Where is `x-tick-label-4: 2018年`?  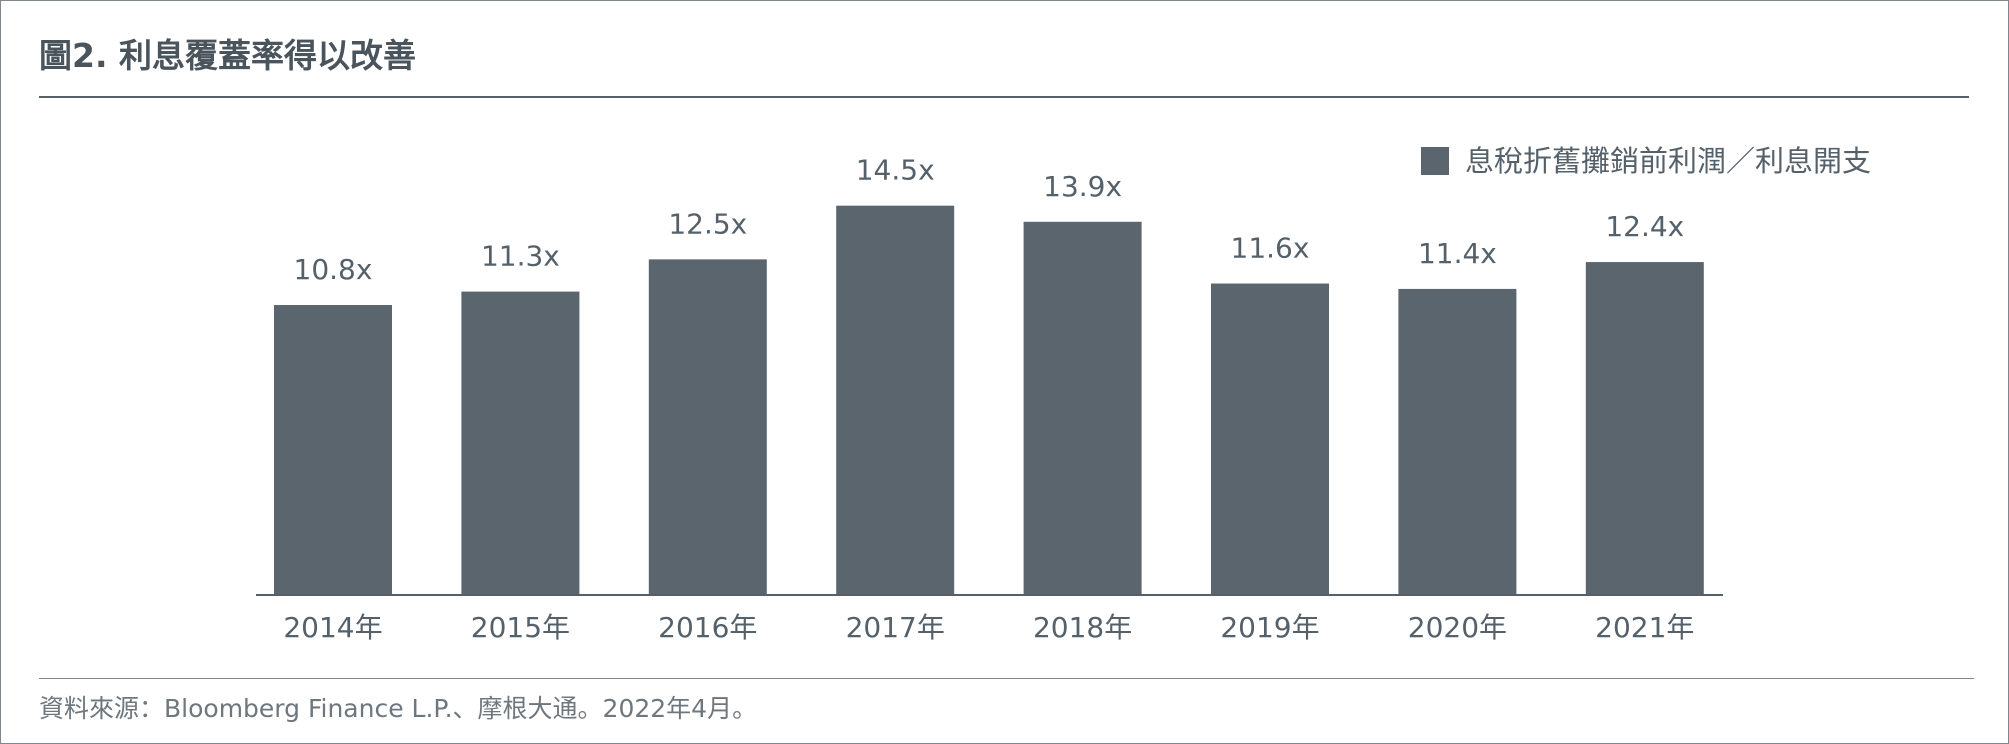 x-tick-label-4: 2018年 is located at coordinates (1082, 627).